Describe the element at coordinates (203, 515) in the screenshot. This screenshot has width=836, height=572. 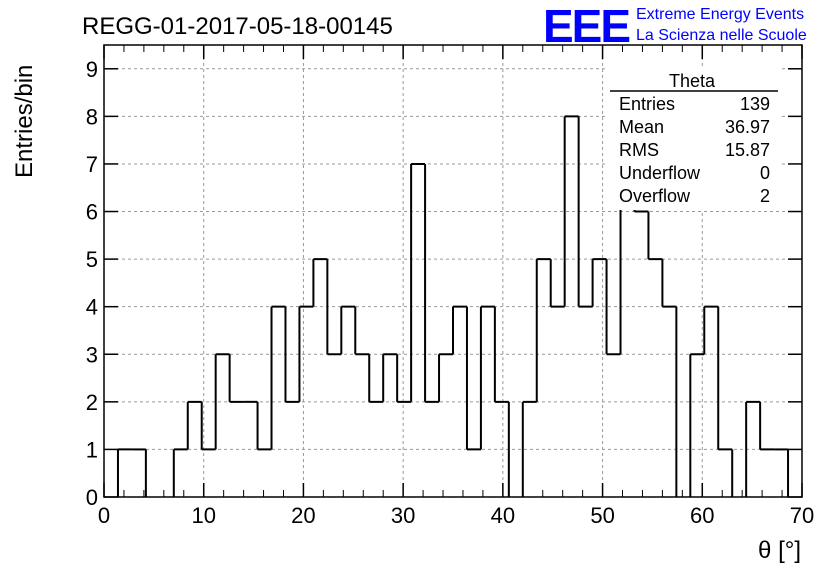
I see `x-tick-label: 10` at that location.